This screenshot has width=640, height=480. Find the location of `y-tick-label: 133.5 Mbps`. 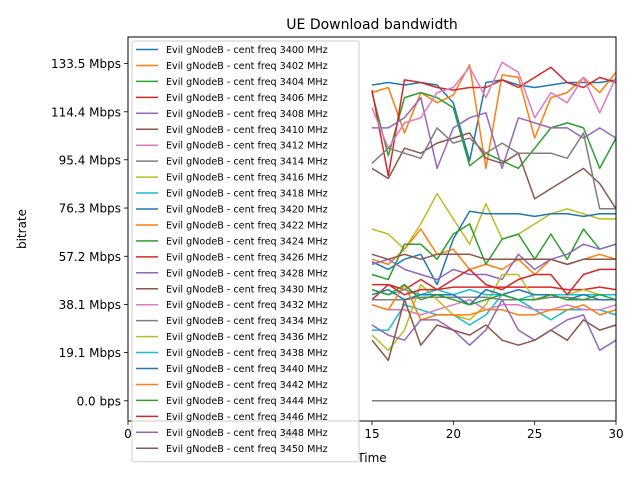

y-tick-label: 133.5 Mbps is located at coordinates (86, 64).